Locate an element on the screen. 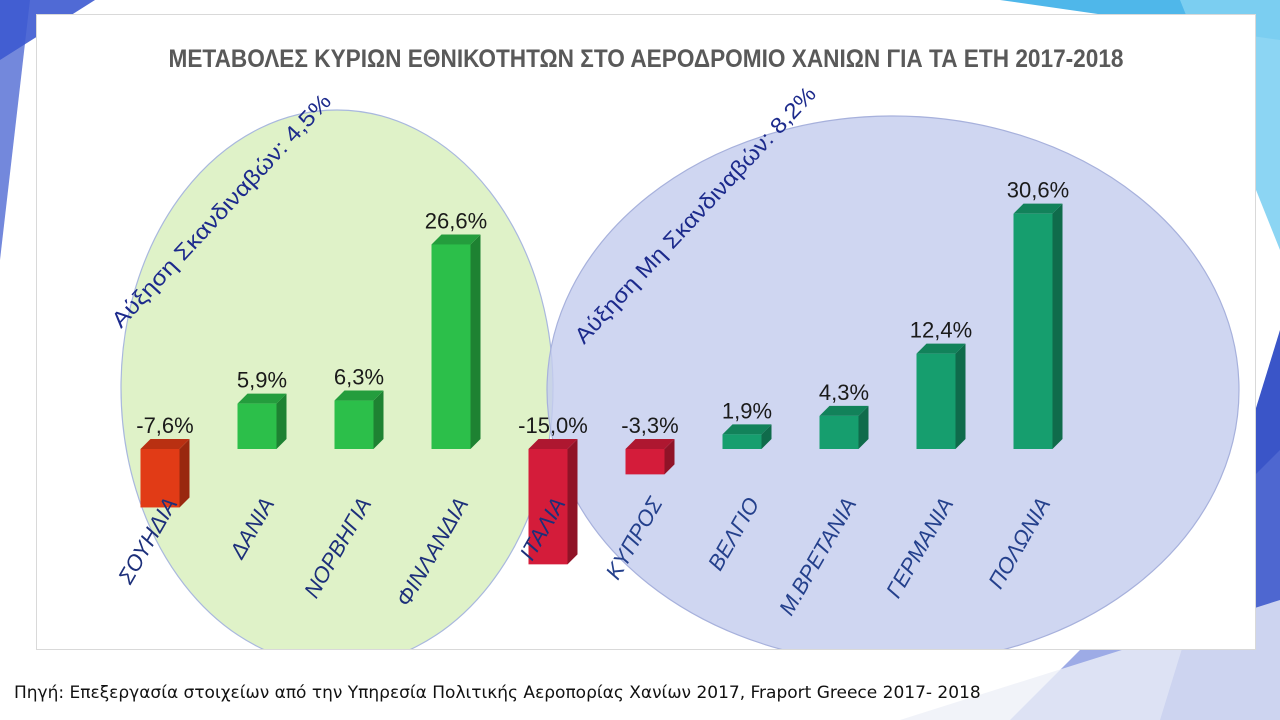 This screenshot has width=1280, height=720. data-label-4: 26,6% is located at coordinates (456, 220).